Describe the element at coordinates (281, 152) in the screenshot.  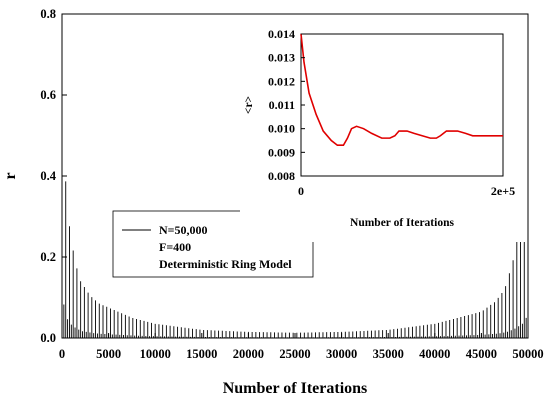
I see `inset-y-tick-label: 0.009` at that location.